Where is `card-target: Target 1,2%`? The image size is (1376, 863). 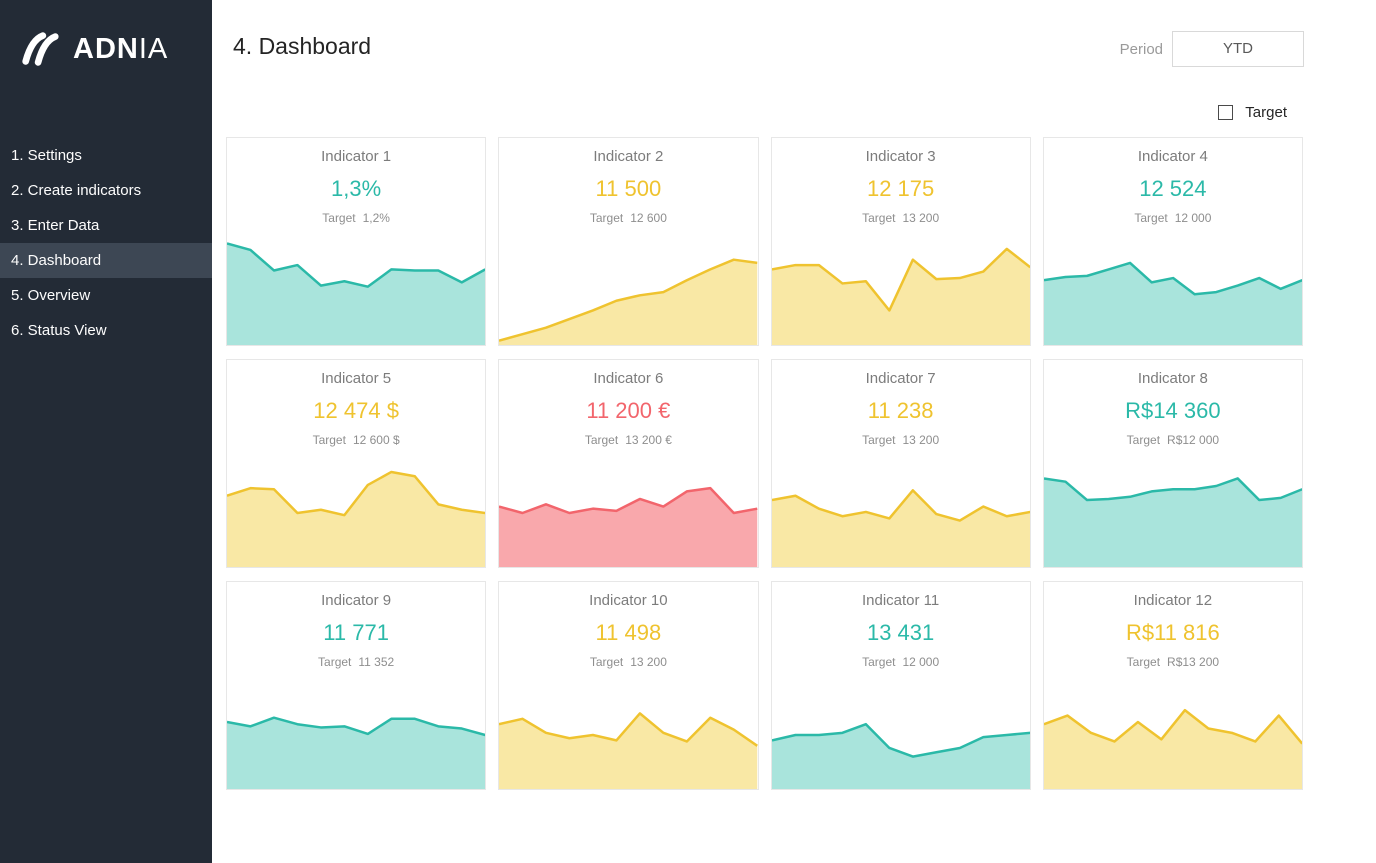
card-target: Target 1,2% is located at coordinates (356, 218).